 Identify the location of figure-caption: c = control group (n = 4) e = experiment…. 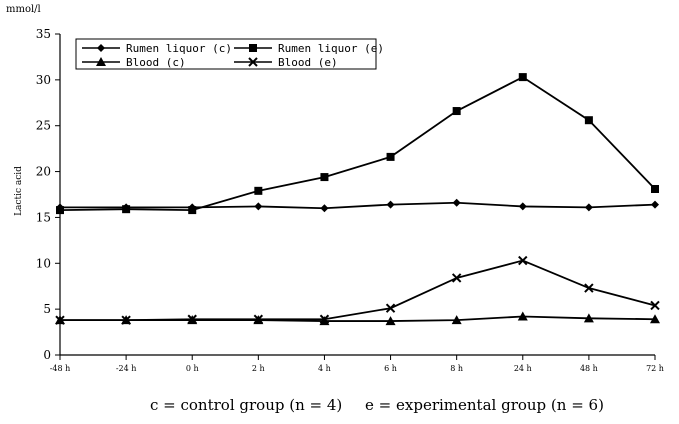
(386, 405).